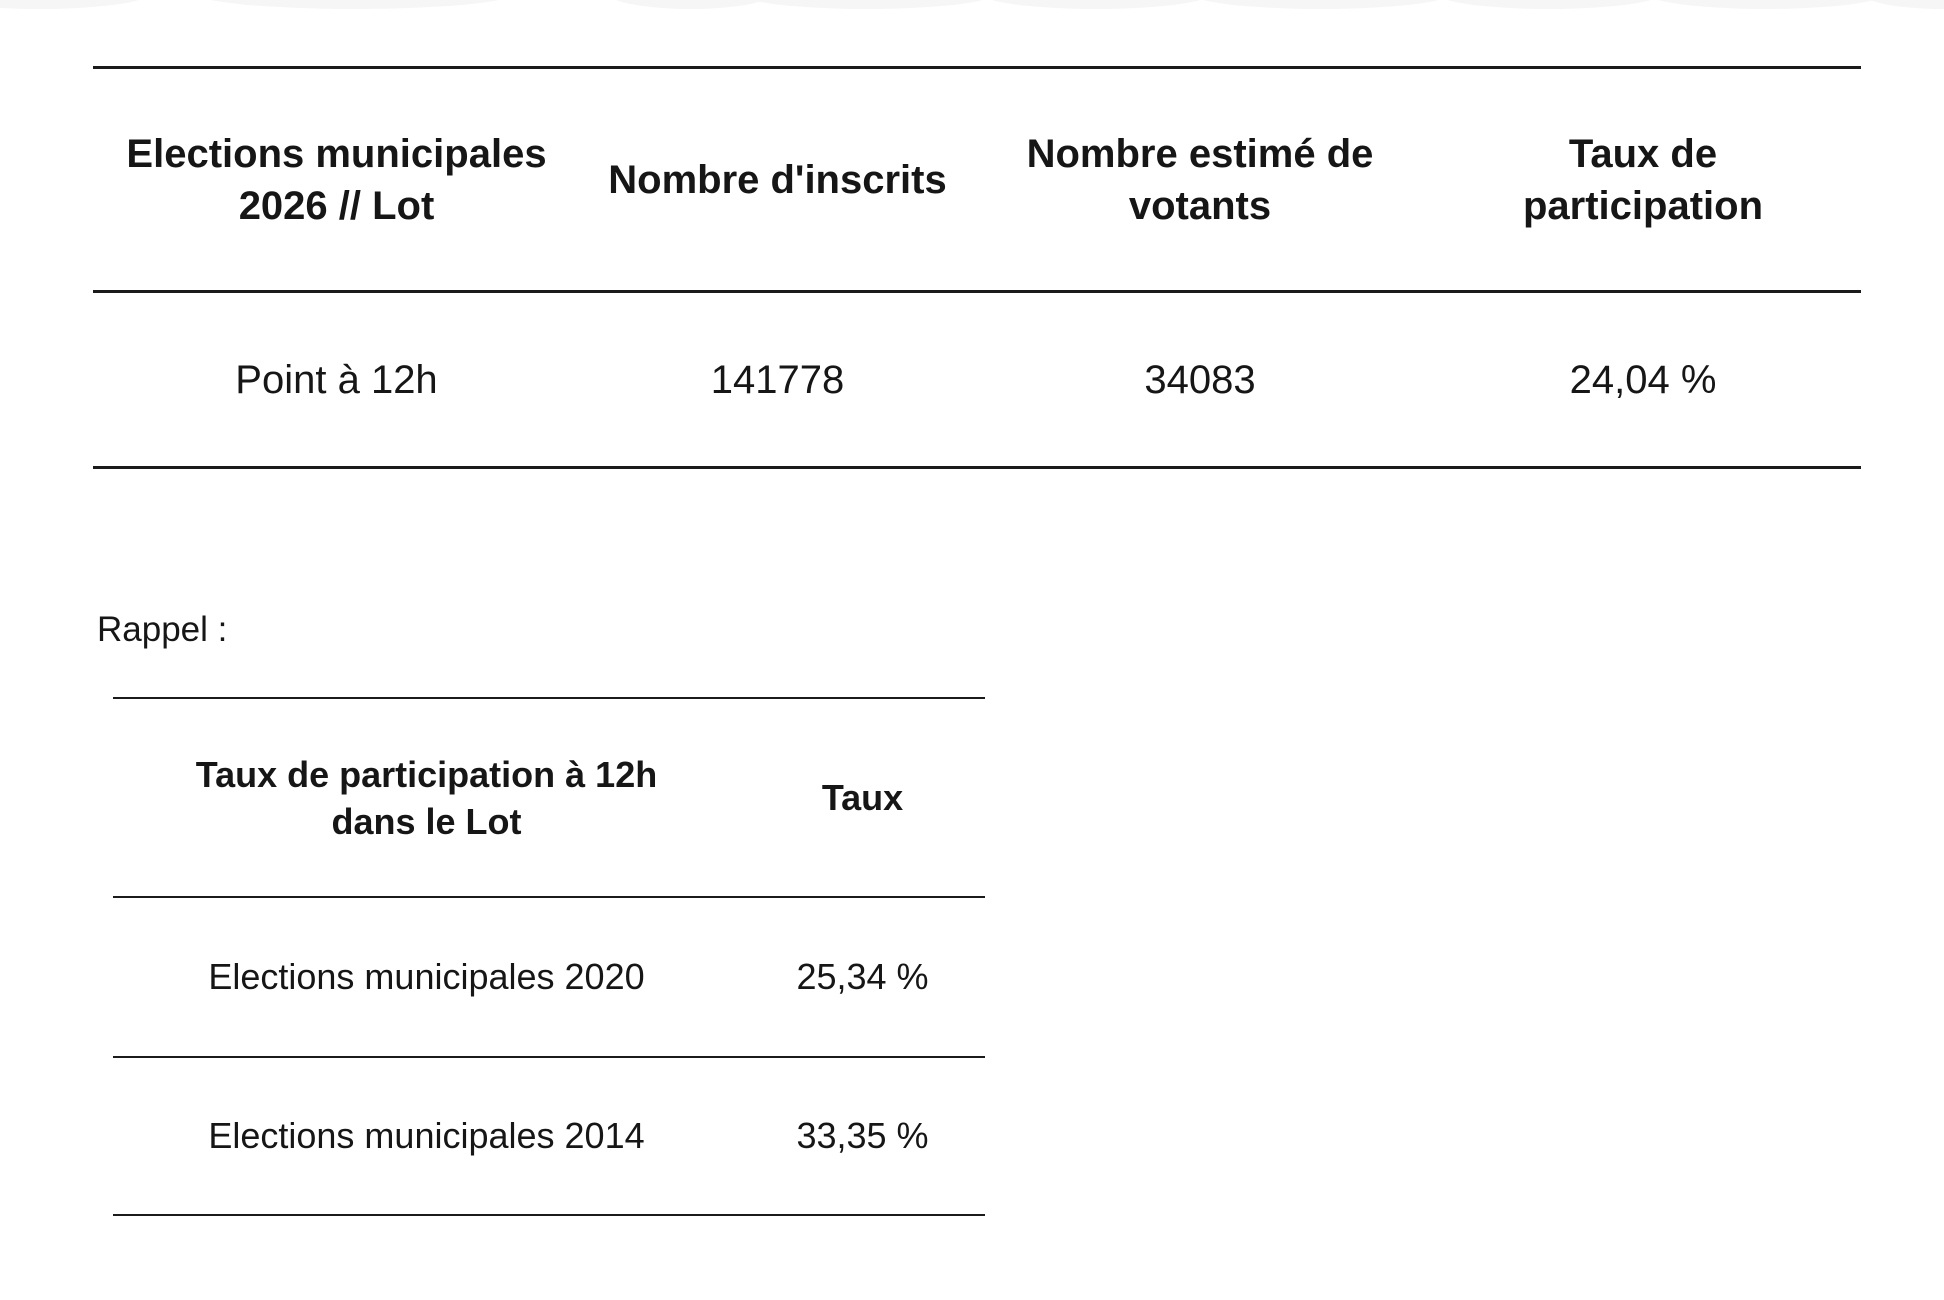 The height and width of the screenshot is (1300, 1944). I want to click on votants-value: 34083, so click(1200, 379).